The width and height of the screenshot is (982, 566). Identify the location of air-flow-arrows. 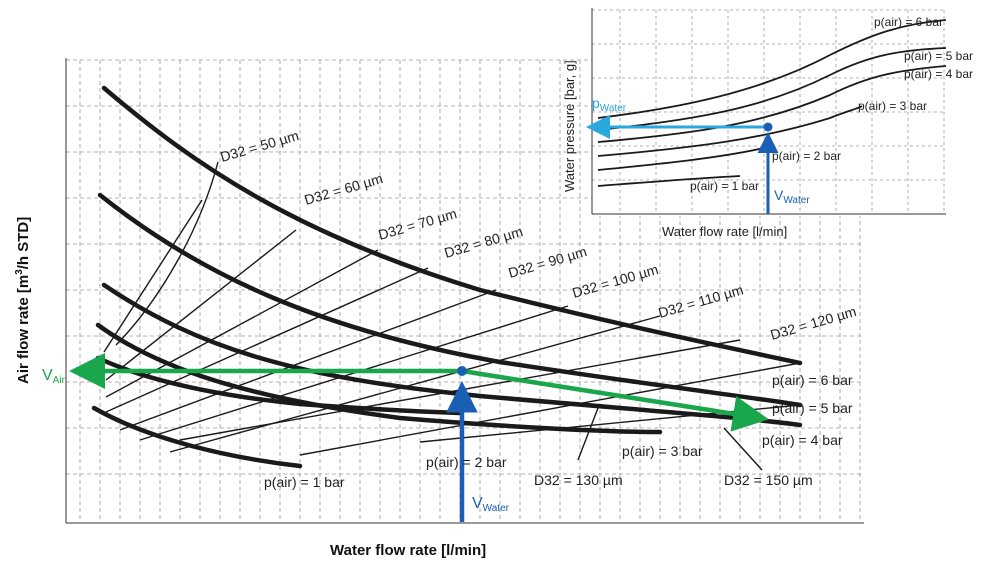
(419, 392).